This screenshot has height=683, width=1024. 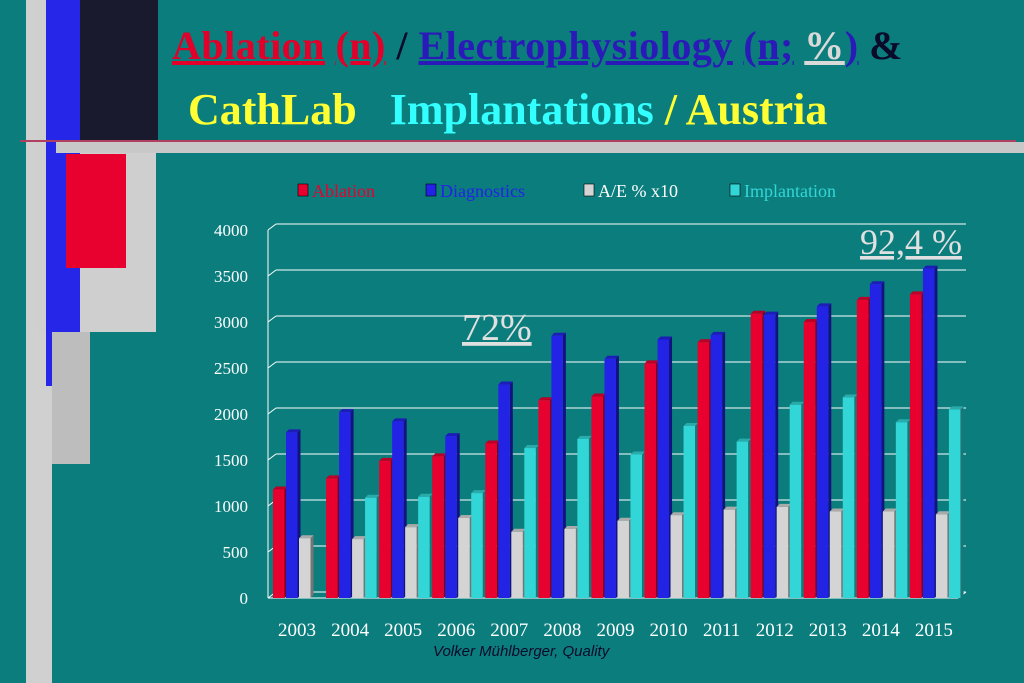 I want to click on deco-line-red, so click(x=518, y=141).